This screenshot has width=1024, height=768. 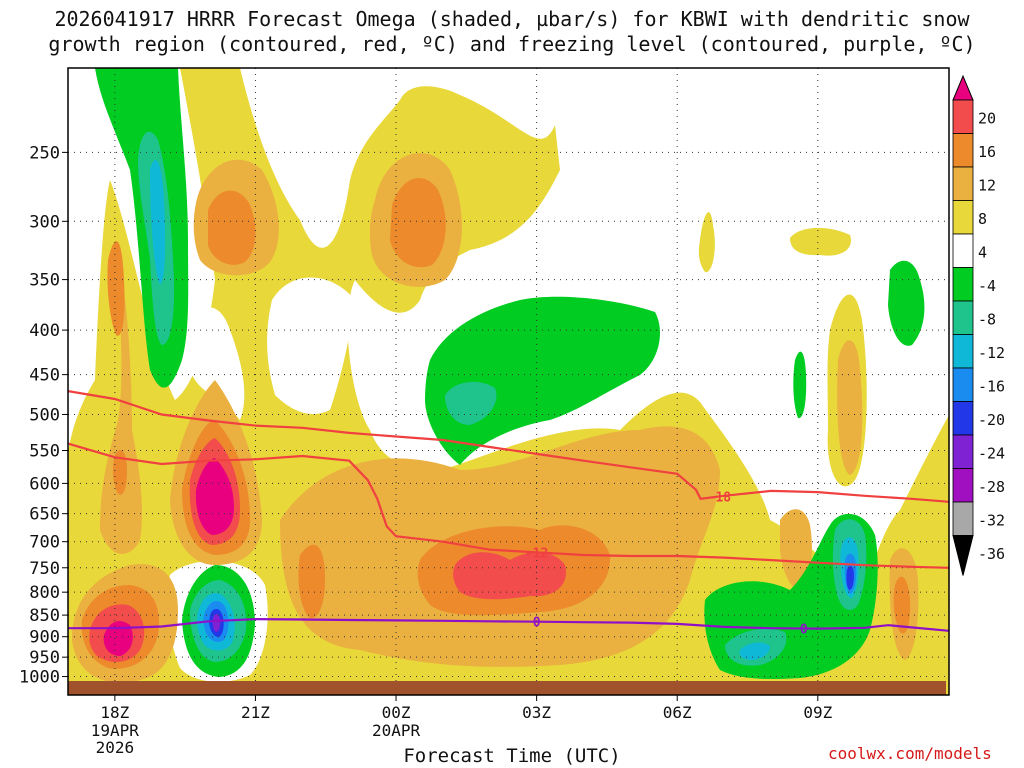 What do you see at coordinates (396, 730) in the screenshot?
I see `x-tick-sublabel: 20APR` at bounding box center [396, 730].